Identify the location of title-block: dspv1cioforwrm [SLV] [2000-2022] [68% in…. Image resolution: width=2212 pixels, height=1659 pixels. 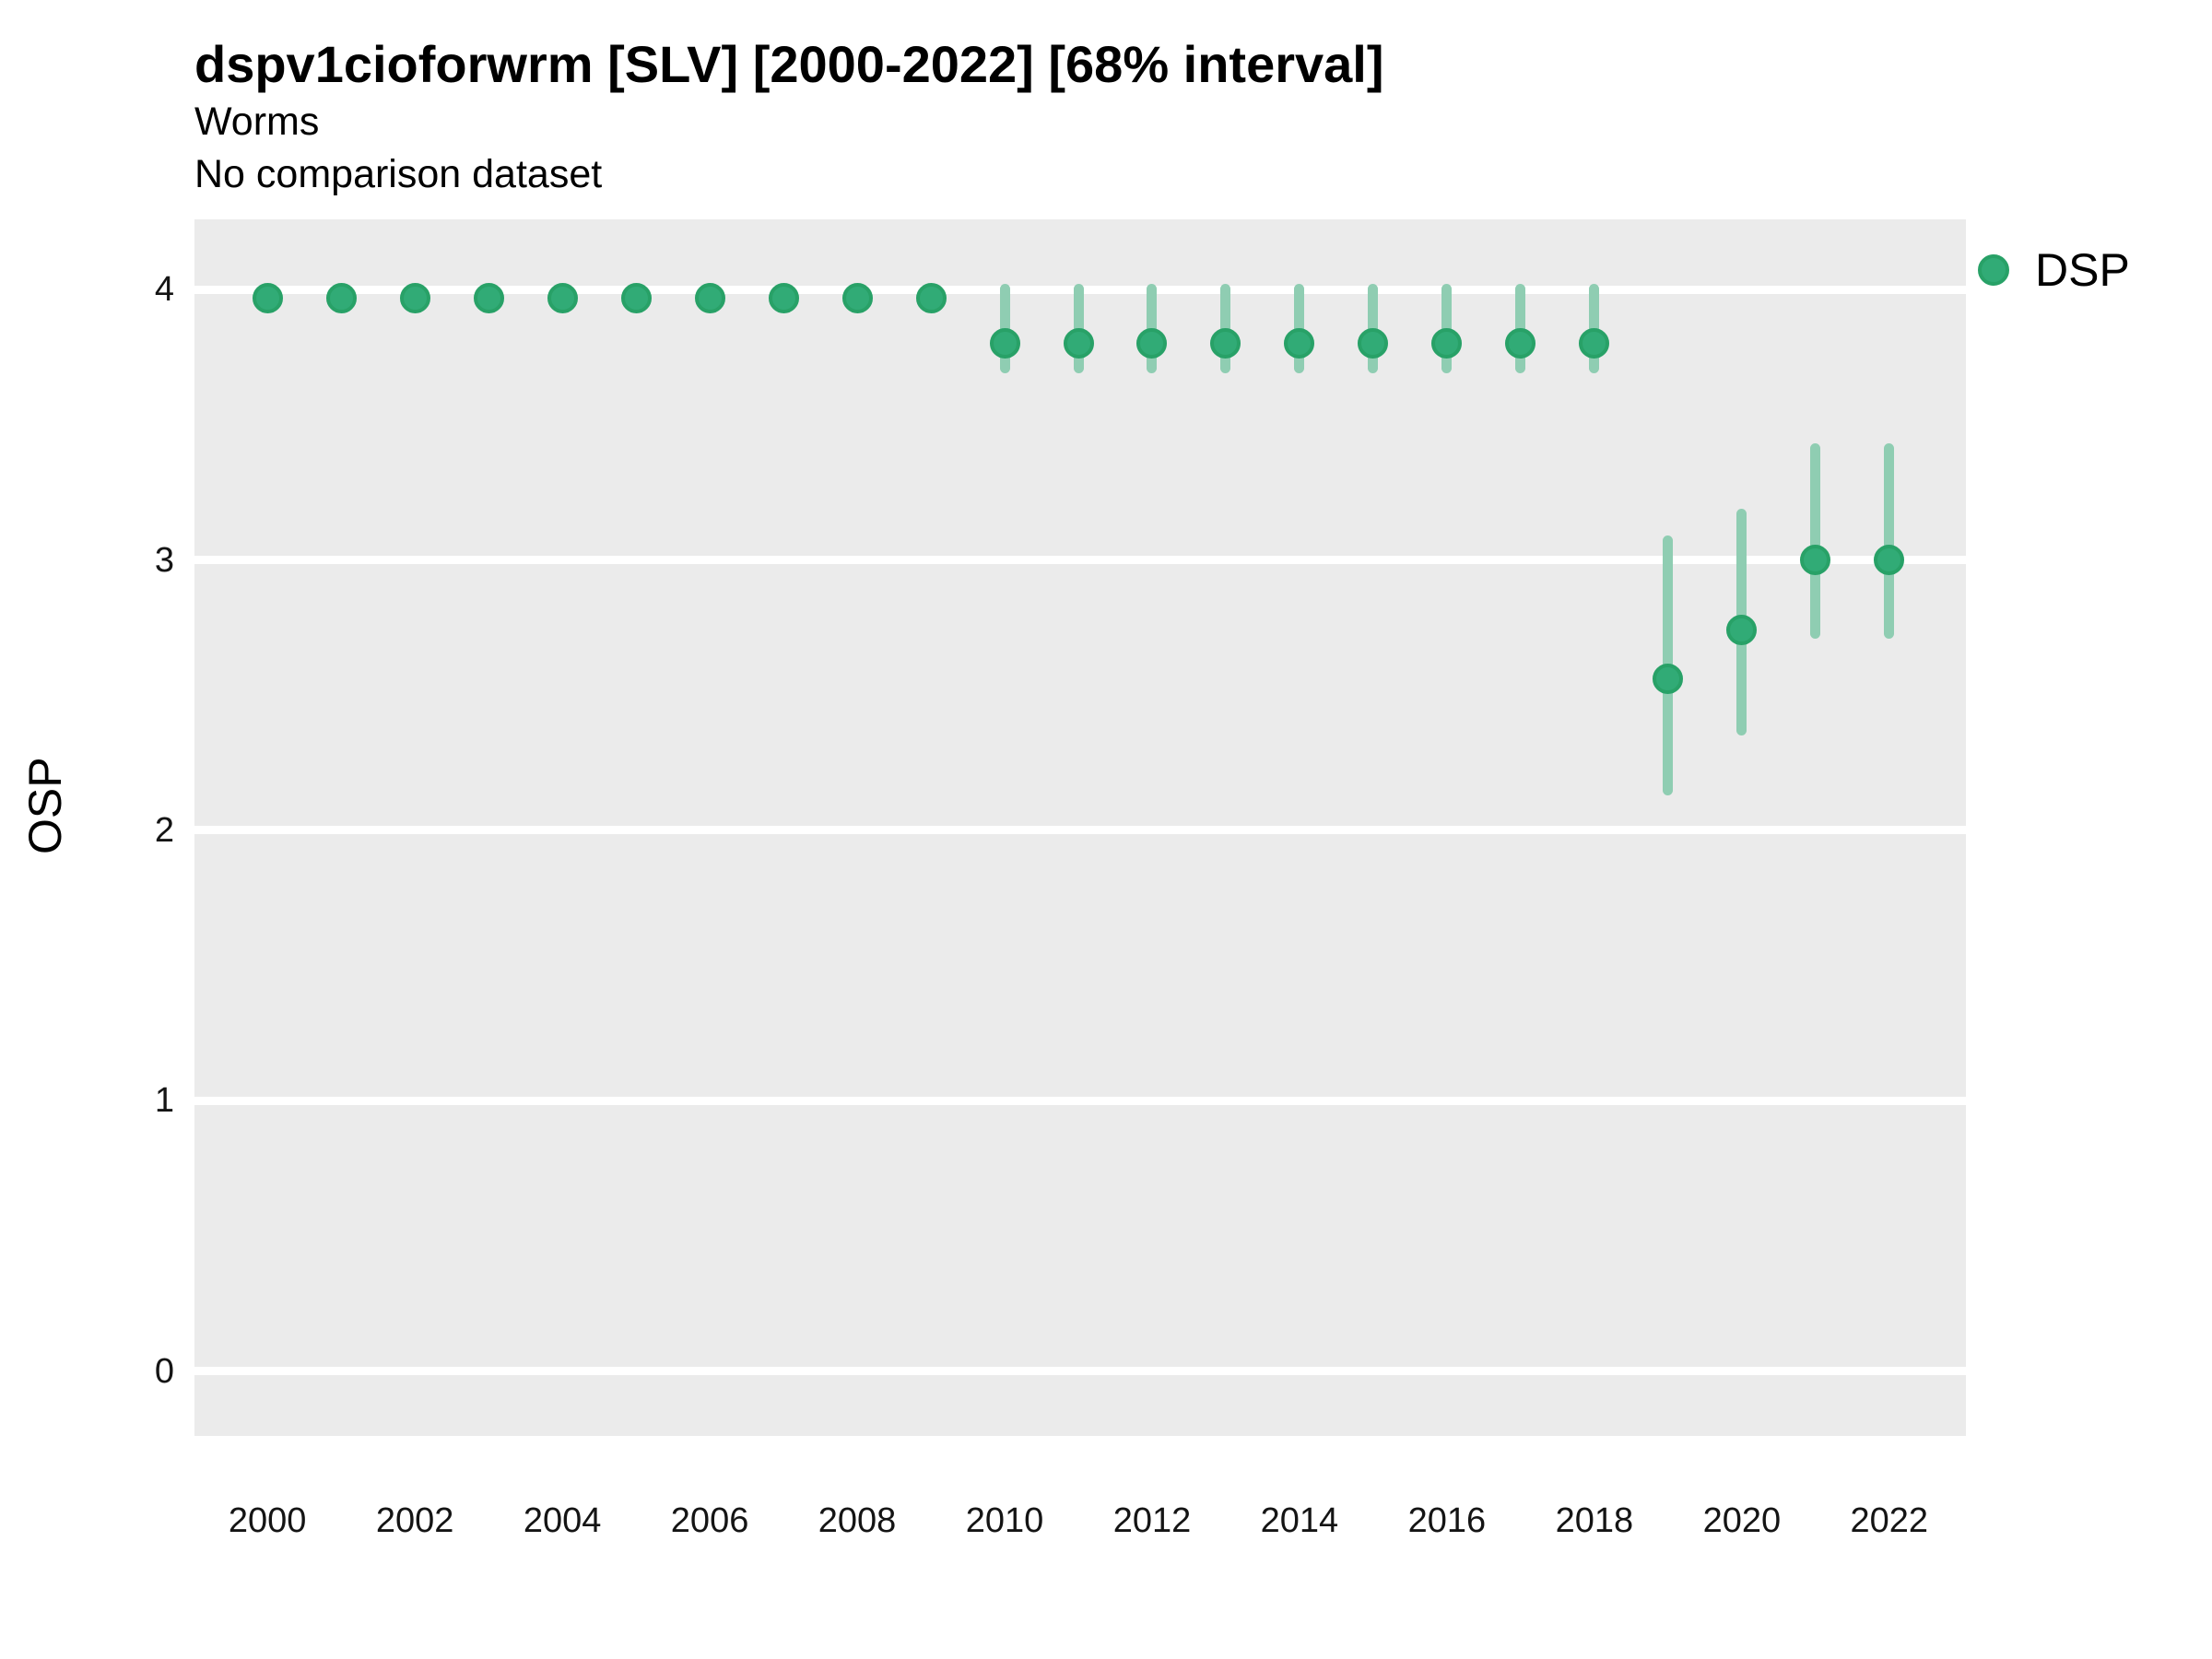
(789, 117).